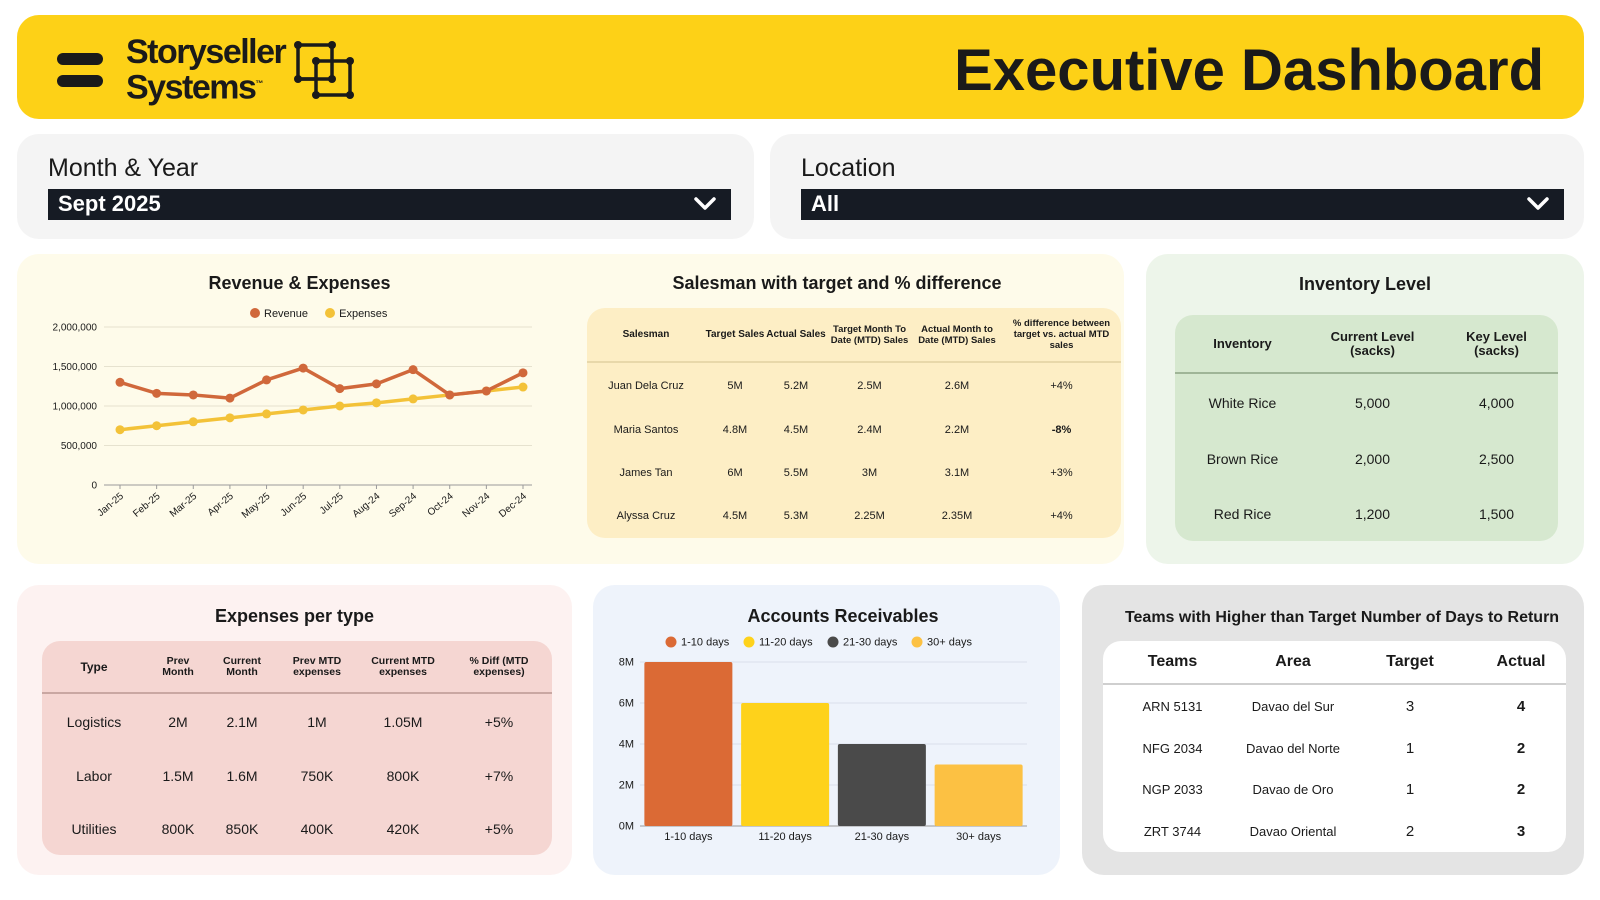 The image size is (1600, 900). I want to click on pct-diff: +7%, so click(499, 775).